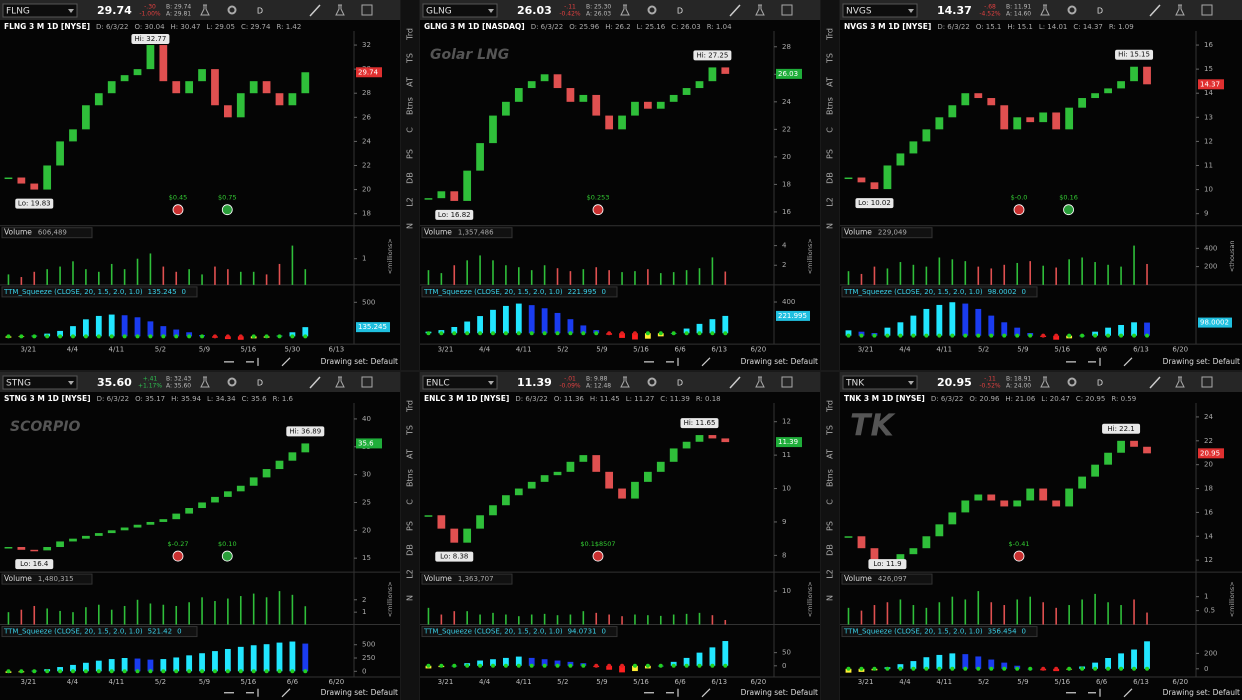 Image resolution: width=1242 pixels, height=700 pixels. Describe the element at coordinates (18, 384) in the screenshot. I see `symbol: STNG` at that location.